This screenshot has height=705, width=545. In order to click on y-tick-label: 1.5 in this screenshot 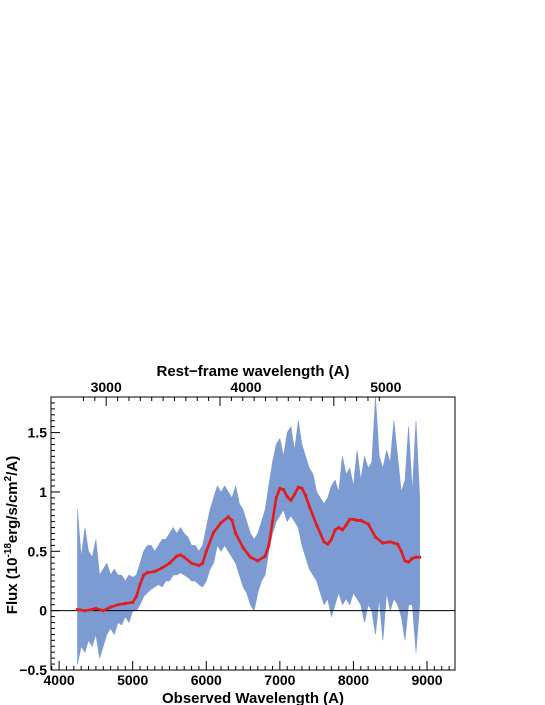, I will do `click(38, 433)`.